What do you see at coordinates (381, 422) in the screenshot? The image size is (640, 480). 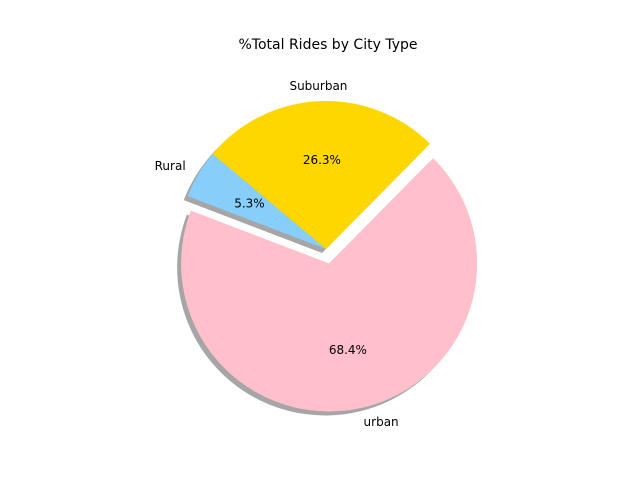 I see `slice-label-urban: urban` at bounding box center [381, 422].